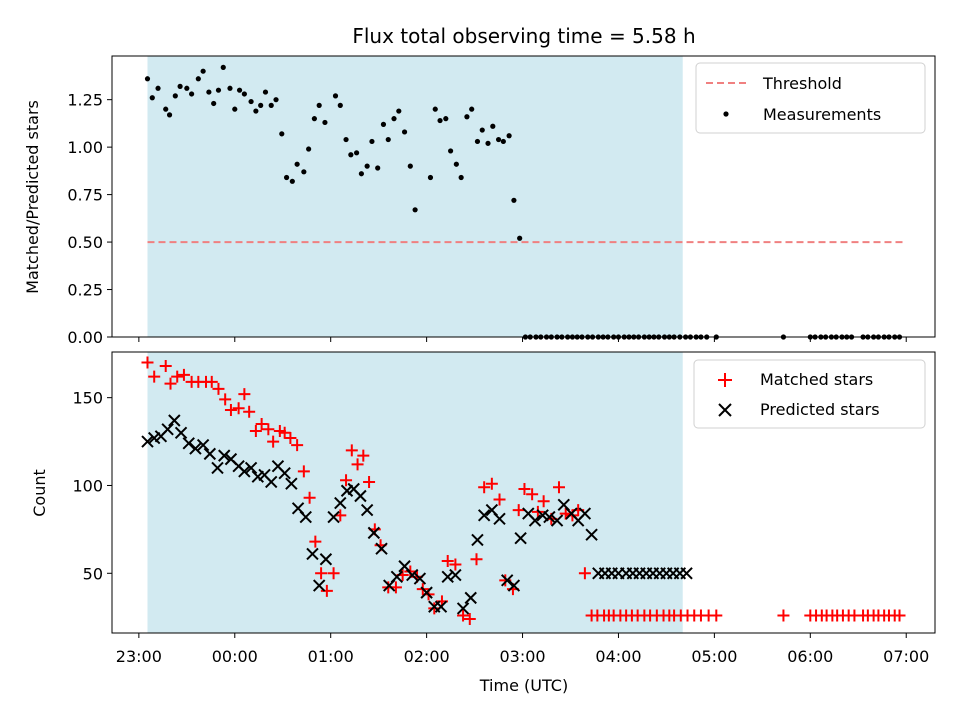 The height and width of the screenshot is (720, 960). What do you see at coordinates (93, 573) in the screenshot?
I see `bottom-y-tick-label: 50` at bounding box center [93, 573].